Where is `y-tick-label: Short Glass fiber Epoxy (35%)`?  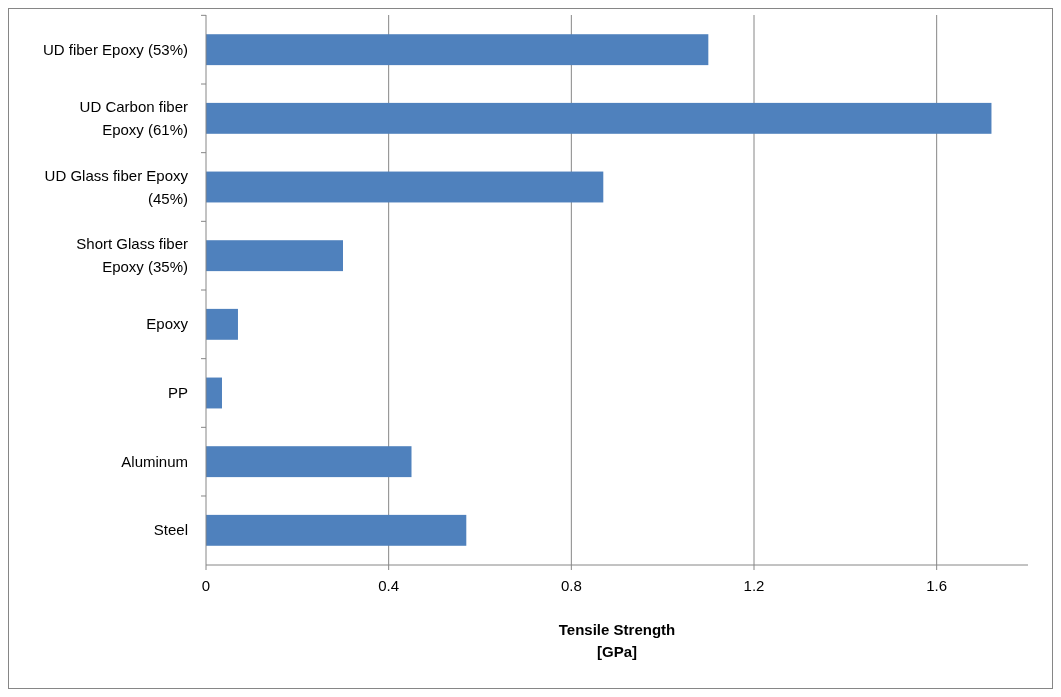
y-tick-label: Short Glass fiber Epoxy (35%) is located at coordinates (132, 255).